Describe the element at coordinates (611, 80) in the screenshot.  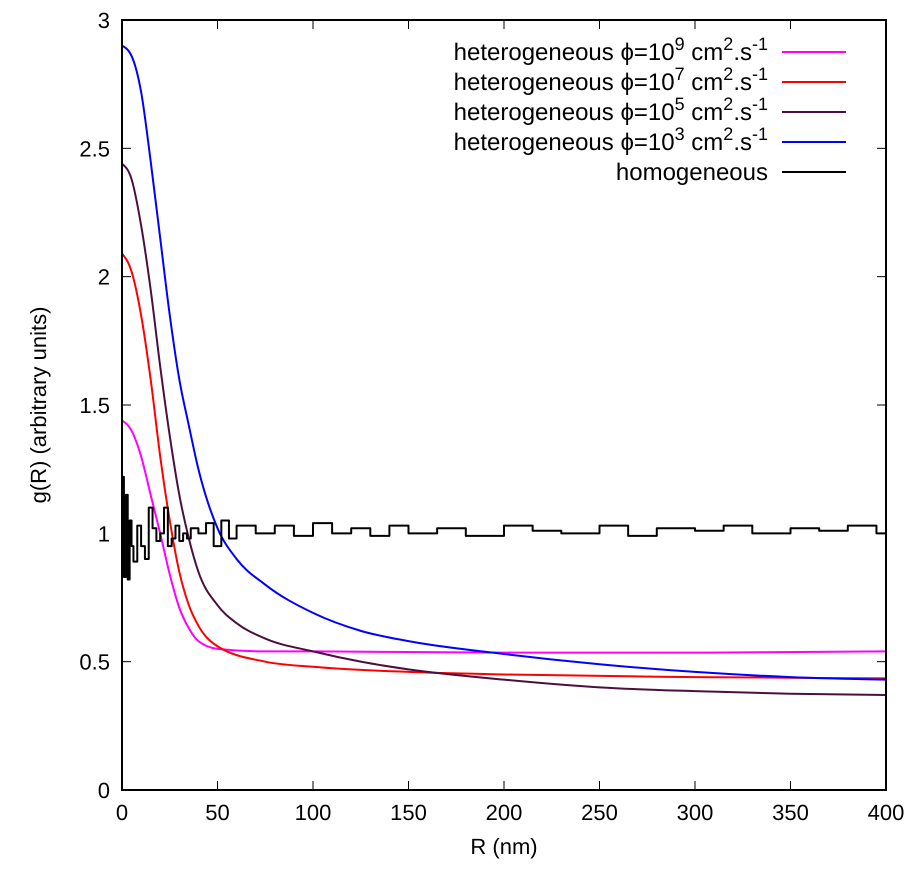
I see `legend-label: heterogeneous ϕ=10$^{7}$ cm$^{2}$.s$^{-1}$` at that location.